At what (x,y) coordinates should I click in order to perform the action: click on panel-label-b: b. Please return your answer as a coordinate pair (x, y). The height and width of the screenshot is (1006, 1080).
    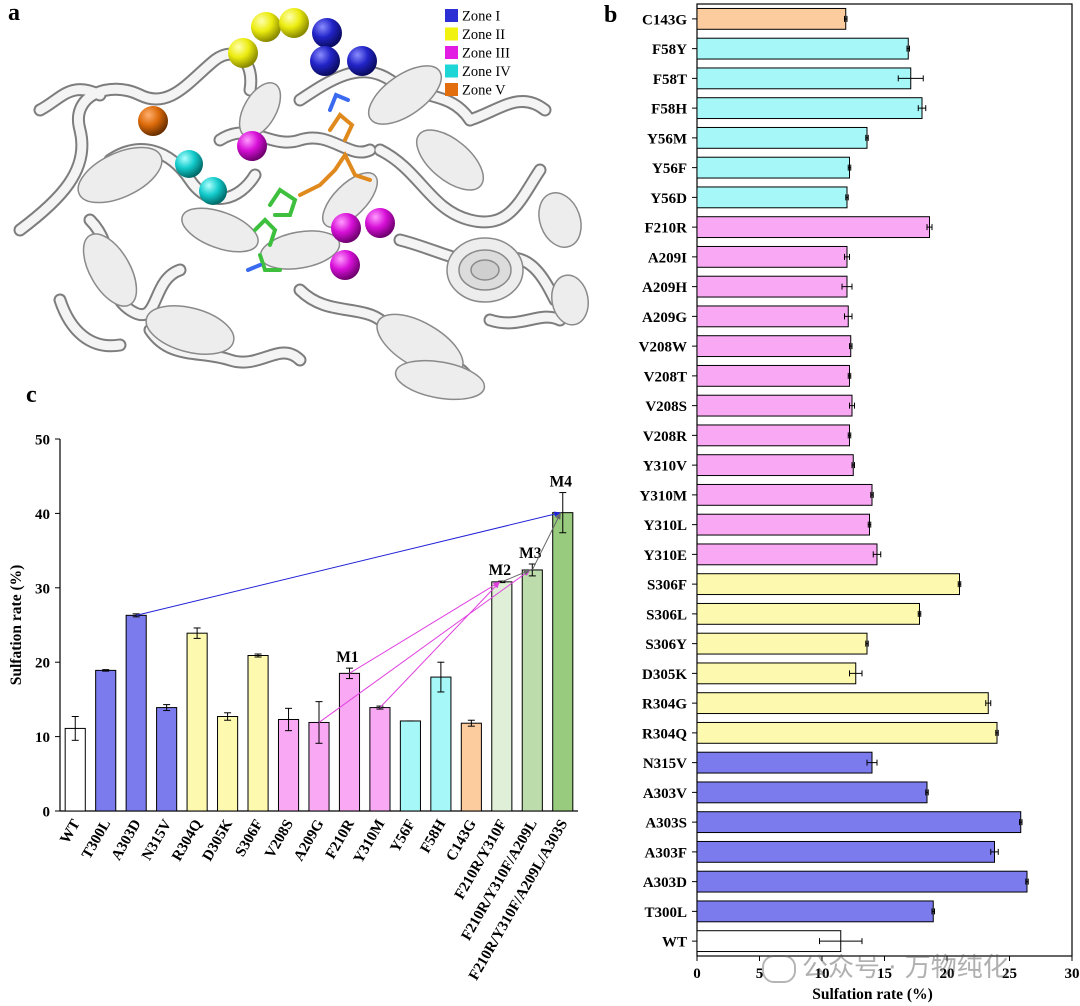
    Looking at the image, I should click on (611, 15).